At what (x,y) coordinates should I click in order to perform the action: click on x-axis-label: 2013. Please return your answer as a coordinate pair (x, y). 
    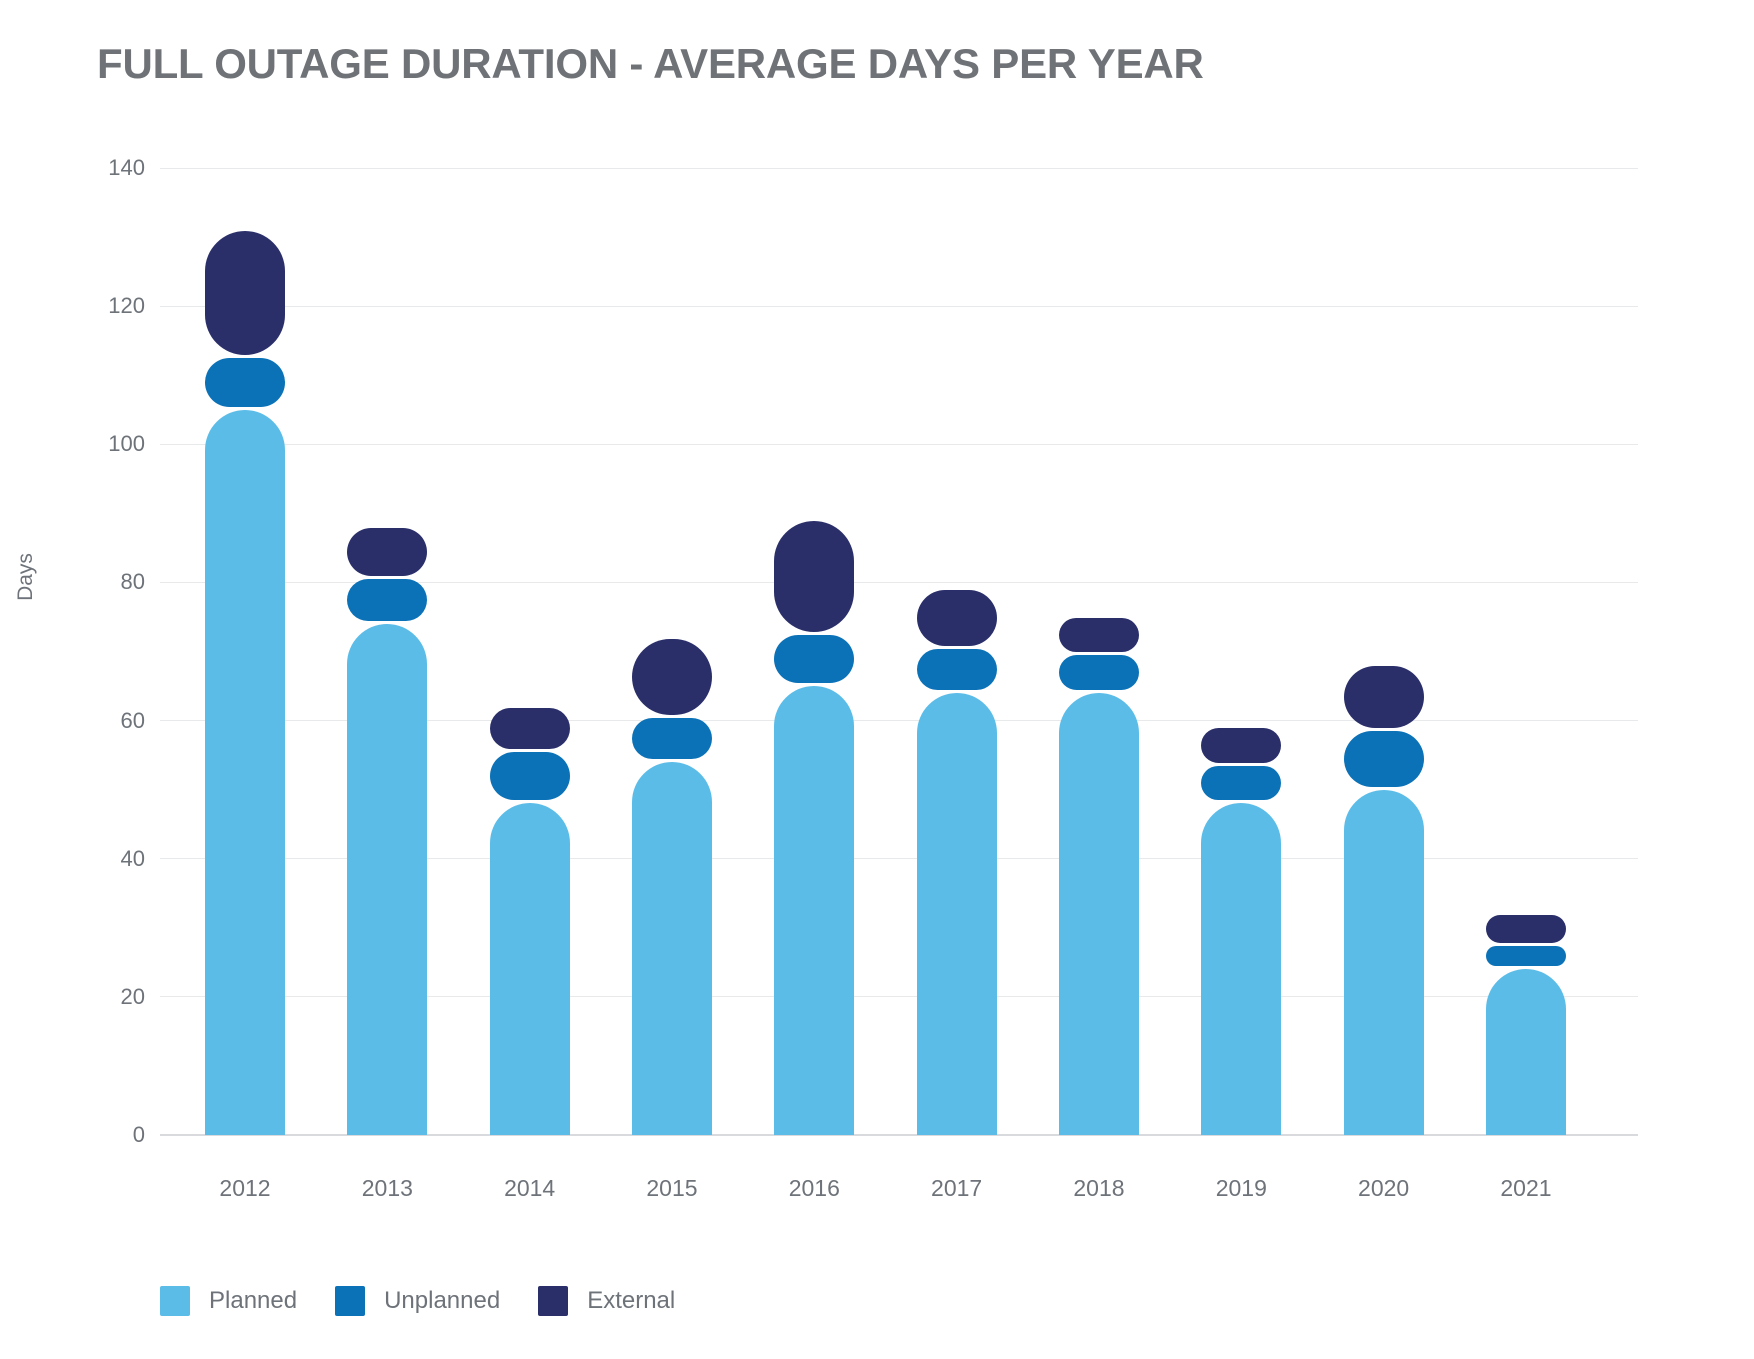
    Looking at the image, I should click on (387, 1188).